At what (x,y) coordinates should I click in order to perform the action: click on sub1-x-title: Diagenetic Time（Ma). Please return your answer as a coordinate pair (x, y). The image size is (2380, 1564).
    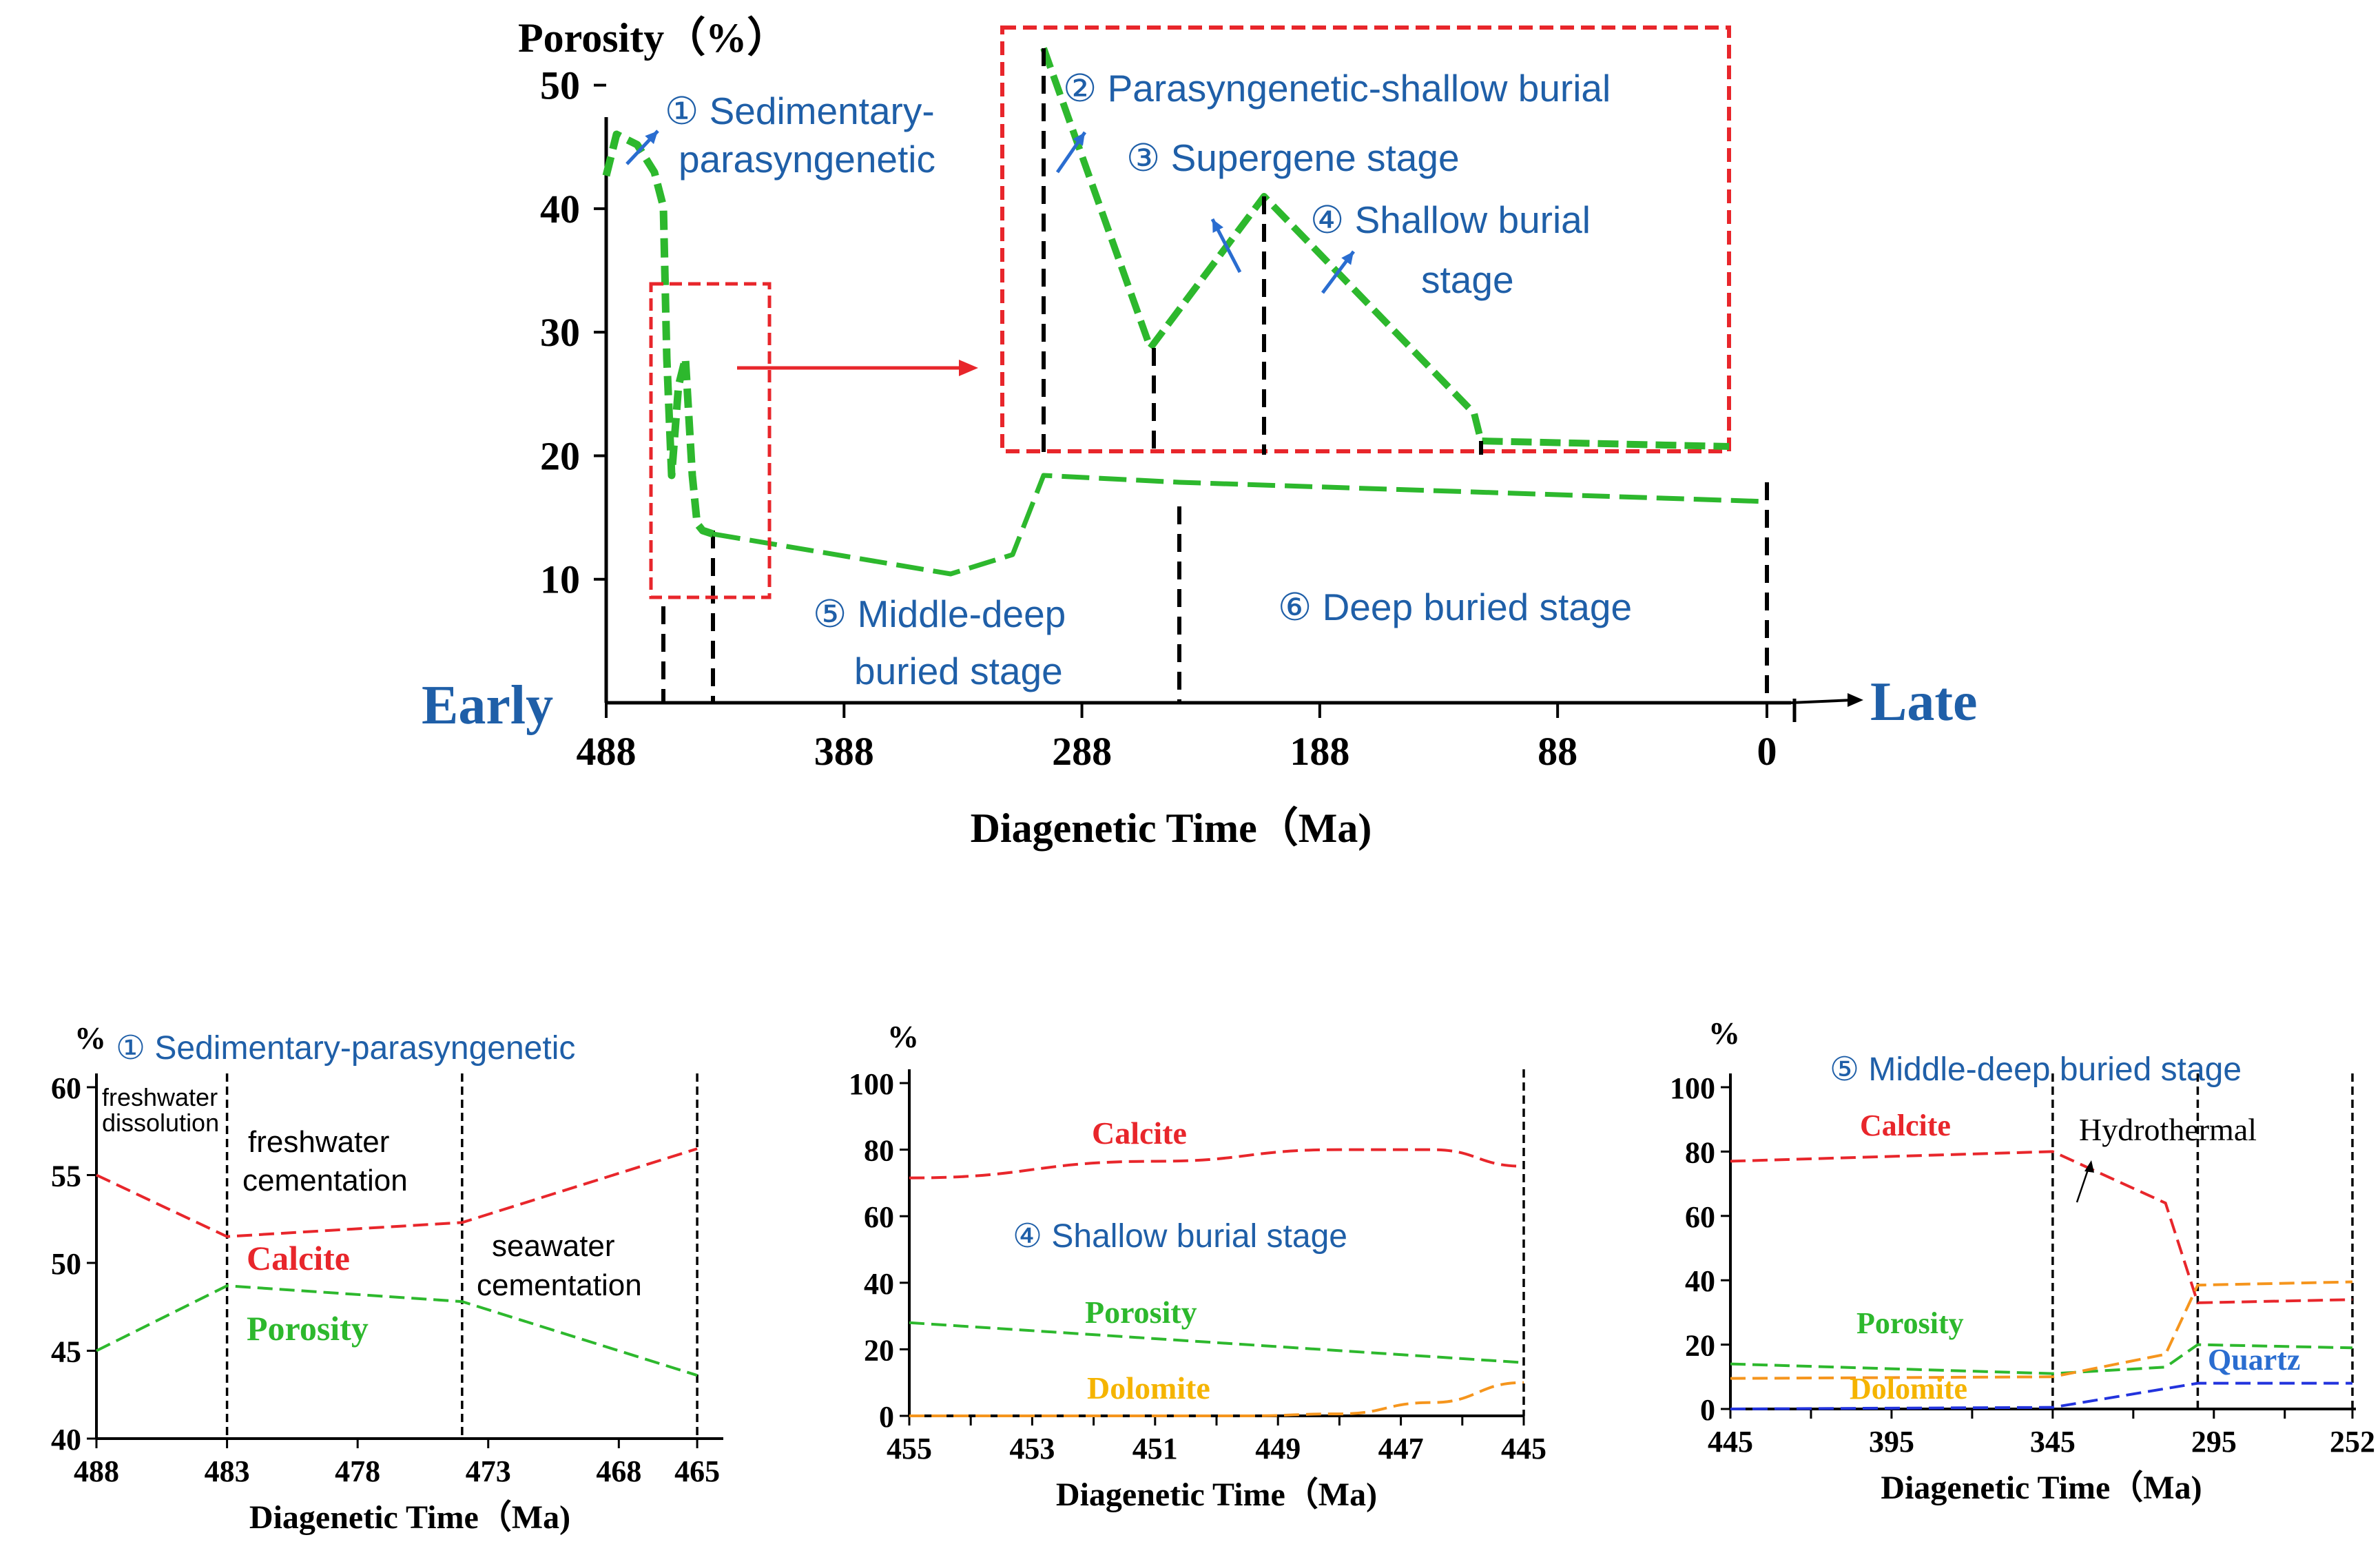
    Looking at the image, I should click on (410, 1517).